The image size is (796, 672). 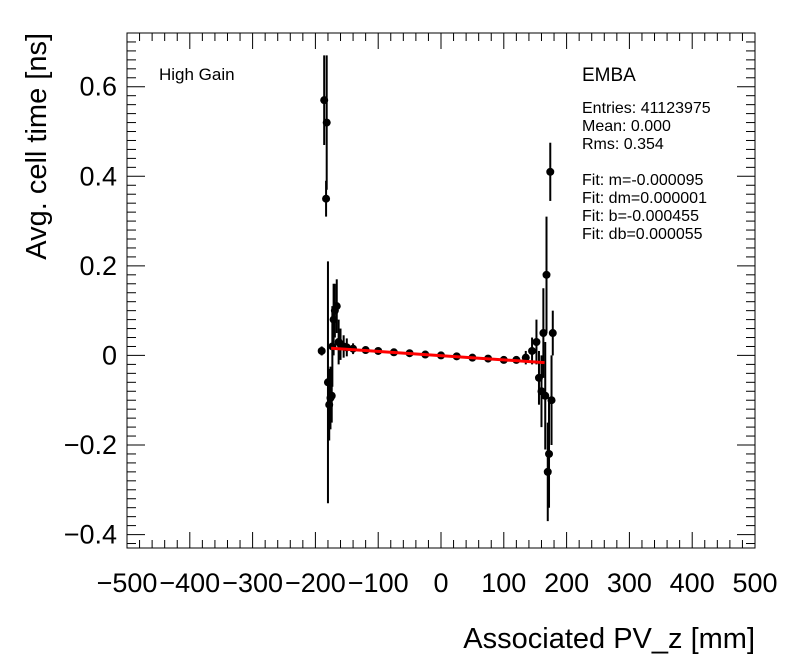 I want to click on y-tick-label: 0.2, so click(x=98, y=266).